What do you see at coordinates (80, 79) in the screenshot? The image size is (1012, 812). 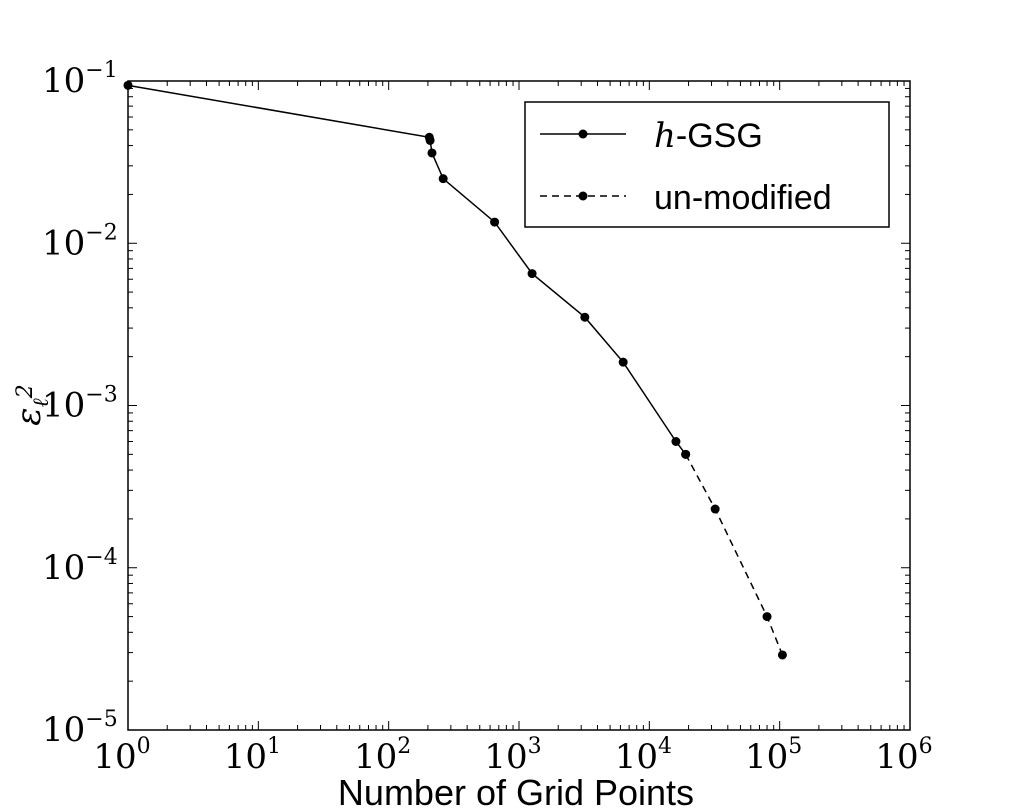 I see `y-tick-label: 10⁻¹` at bounding box center [80, 79].